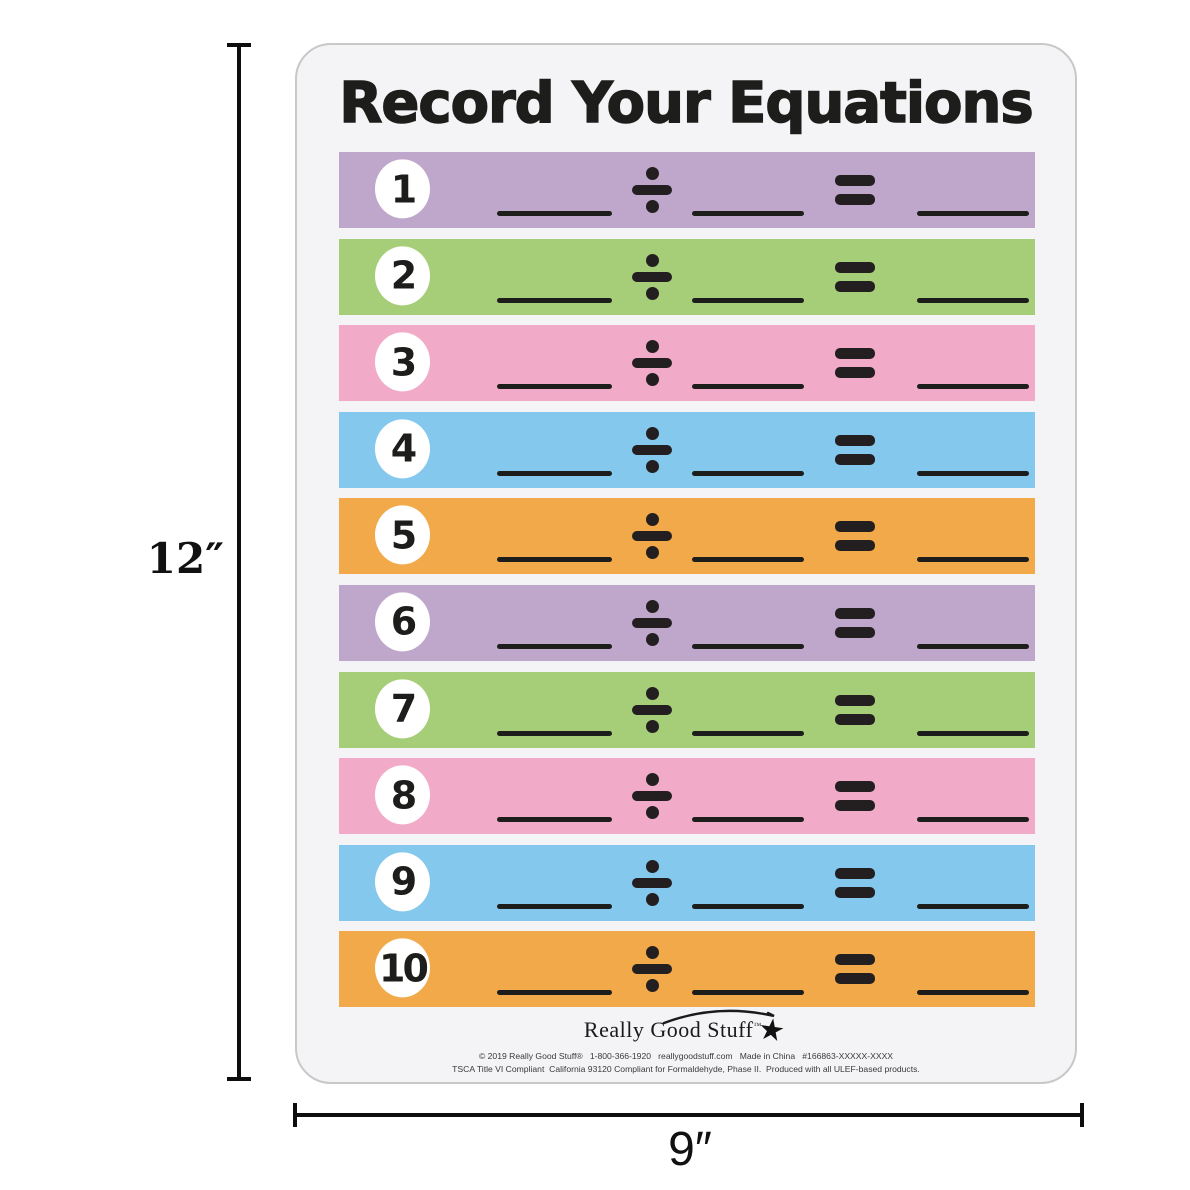 The image size is (1190, 1190). I want to click on row-number: 9, so click(404, 881).